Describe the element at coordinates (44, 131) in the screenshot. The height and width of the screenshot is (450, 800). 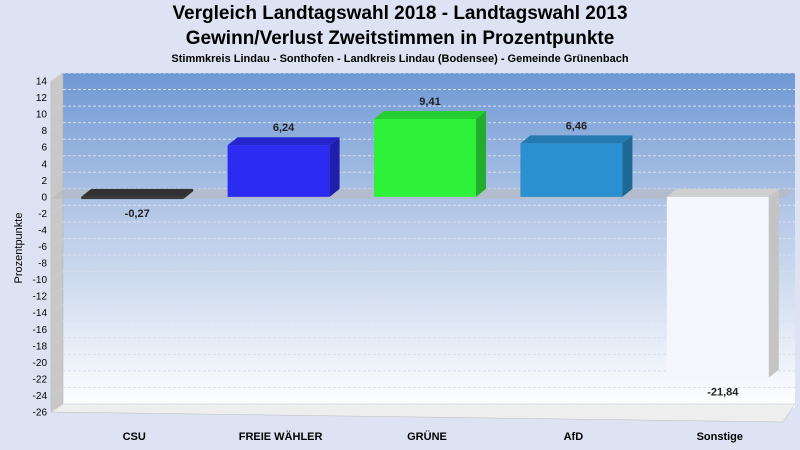
I see `y-tick-label: 8` at that location.